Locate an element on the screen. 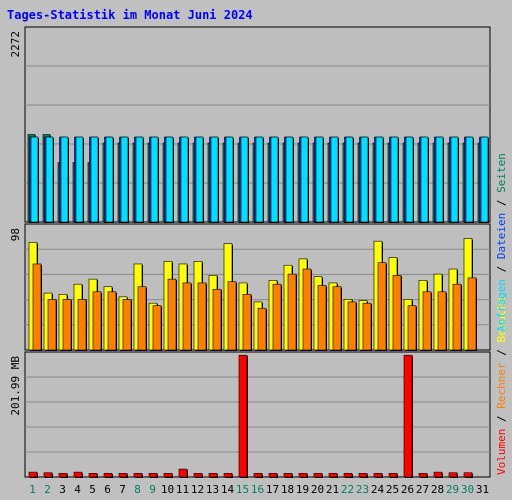 This screenshot has width=512, height=500. legend-rechner: Rechner is located at coordinates (501, 385).